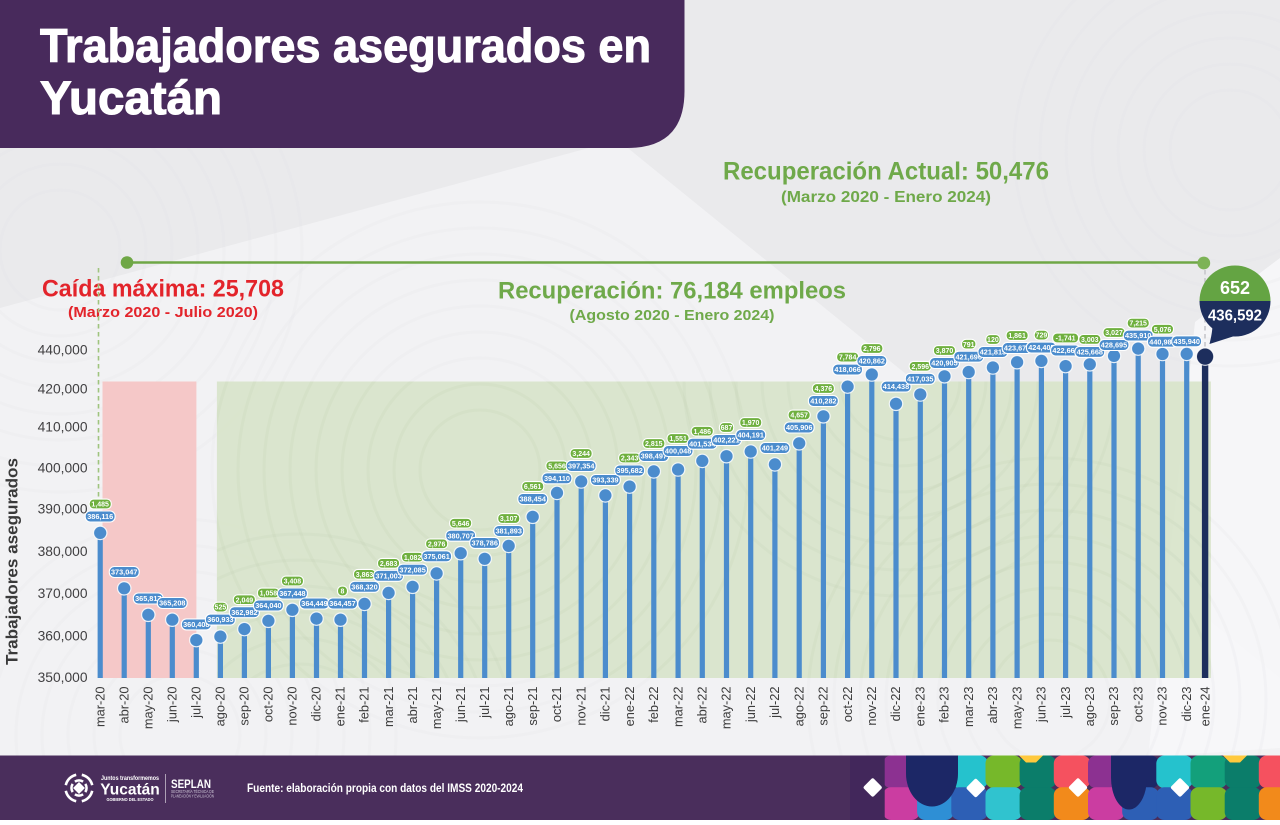 This screenshot has width=1280, height=825. I want to click on svg-text: 436,592, so click(1235, 316).